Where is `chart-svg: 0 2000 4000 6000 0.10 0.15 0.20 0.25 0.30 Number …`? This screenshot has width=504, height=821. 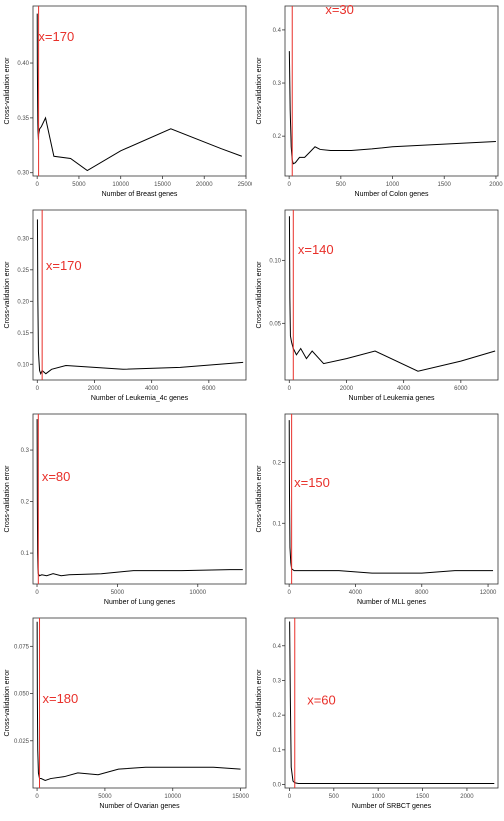
chart-svg: 0 2000 4000 6000 0.10 0.15 0.20 0.25 0.30 Number … is located at coordinates (125, 305).